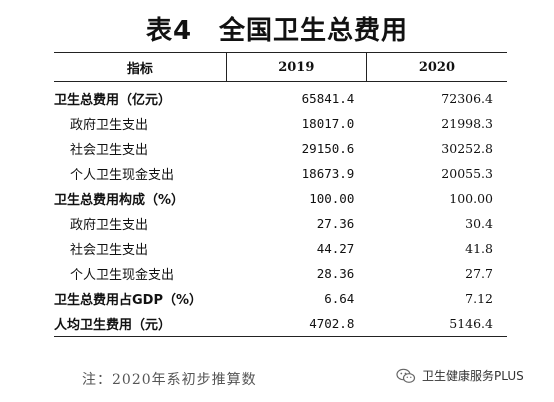 The image size is (554, 402). Describe the element at coordinates (479, 223) in the screenshot. I see `value-2020: 30.4` at that location.